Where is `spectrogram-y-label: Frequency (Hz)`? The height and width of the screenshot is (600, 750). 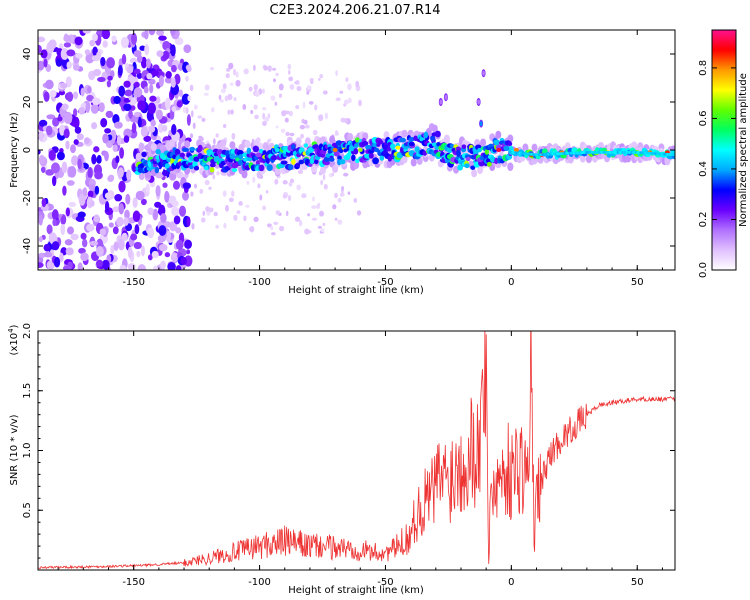 spectrogram-y-label: Frequency (Hz) is located at coordinates (14, 150).